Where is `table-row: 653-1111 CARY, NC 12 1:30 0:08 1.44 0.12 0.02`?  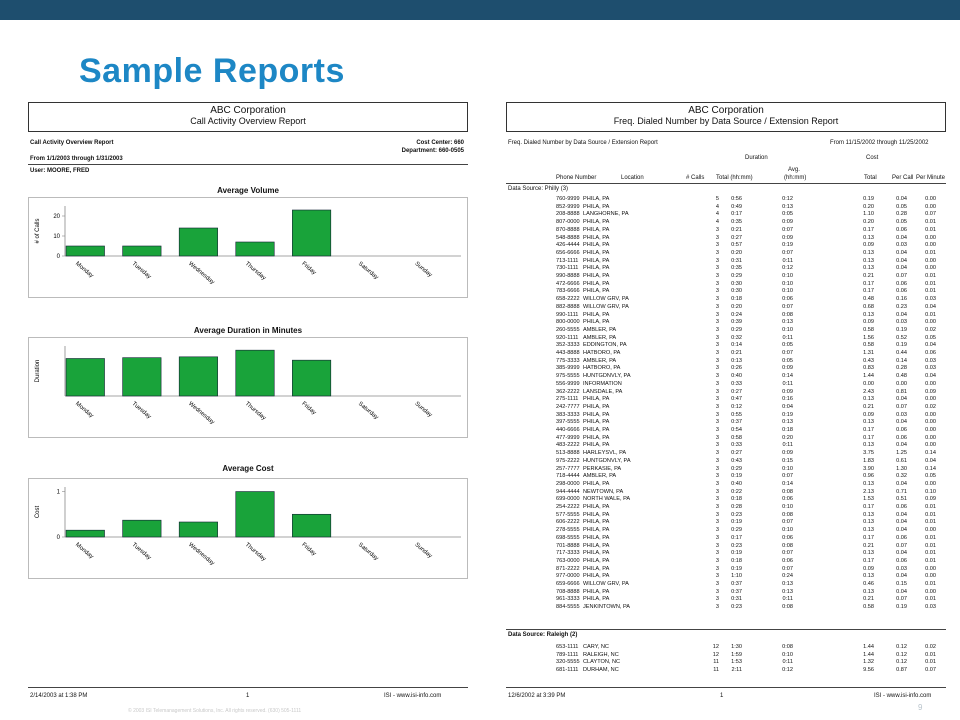 table-row: 653-1111 CARY, NC 12 1:30 0:08 1.44 0.12 0.02 is located at coordinates (726, 648).